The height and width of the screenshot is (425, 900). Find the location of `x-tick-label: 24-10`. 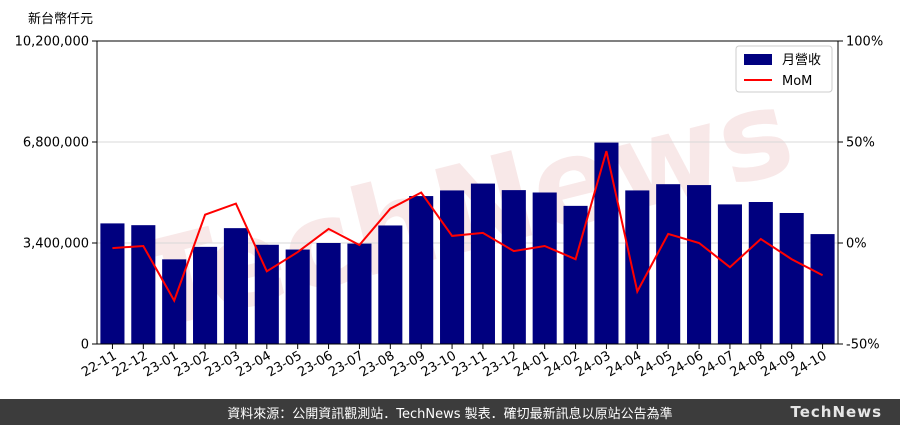

x-tick-label: 24-10 is located at coordinates (809, 364).